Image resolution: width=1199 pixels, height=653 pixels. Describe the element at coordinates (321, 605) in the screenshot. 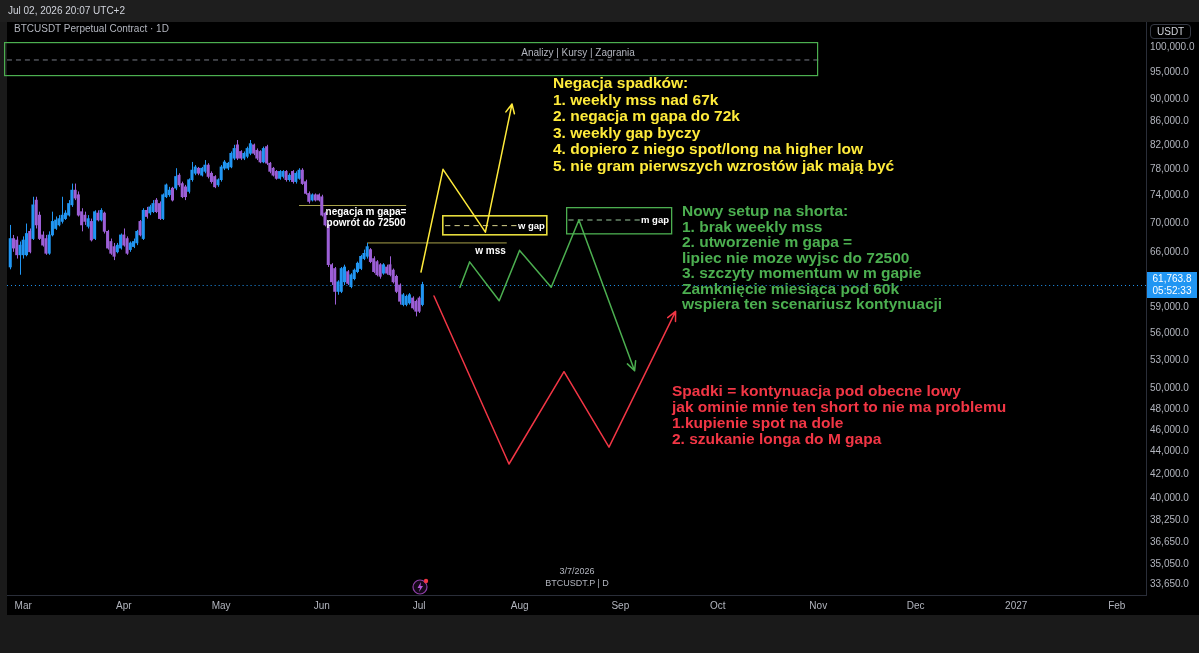

I see `x-tick-label: Jun` at that location.